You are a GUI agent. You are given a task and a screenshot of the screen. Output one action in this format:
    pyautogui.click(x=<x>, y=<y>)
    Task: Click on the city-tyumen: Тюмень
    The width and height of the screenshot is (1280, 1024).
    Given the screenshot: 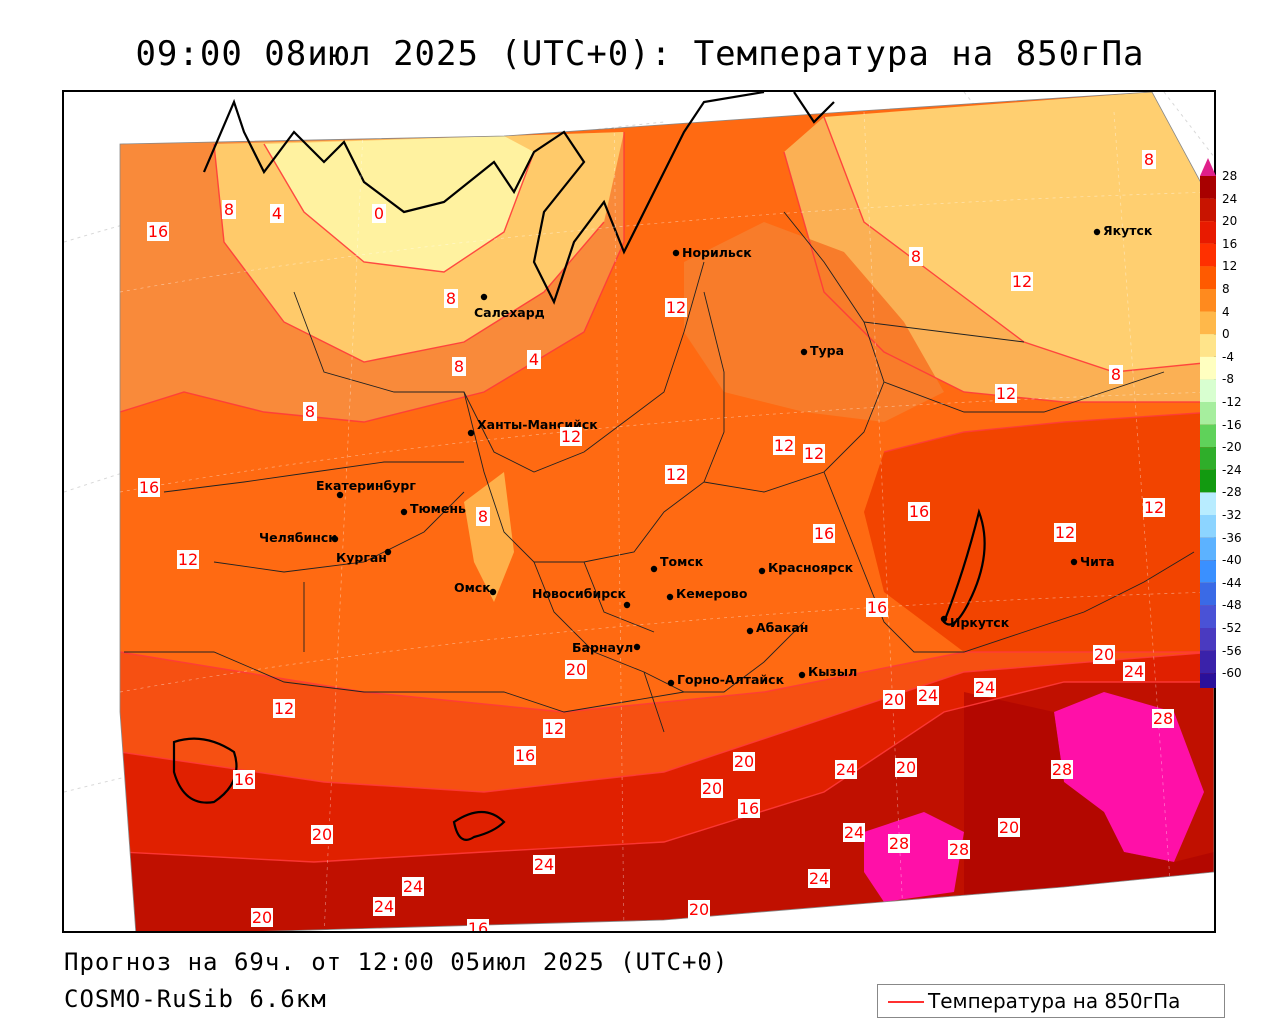 What is the action you would take?
    pyautogui.click(x=433, y=508)
    